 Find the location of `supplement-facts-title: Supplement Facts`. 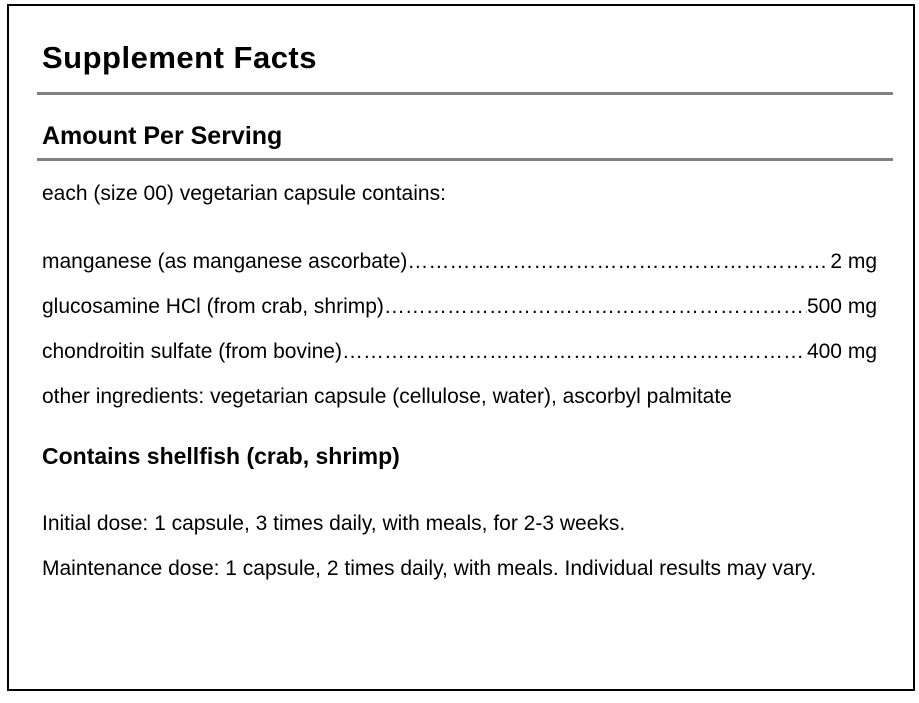

supplement-facts-title: Supplement Facts is located at coordinates (179, 57).